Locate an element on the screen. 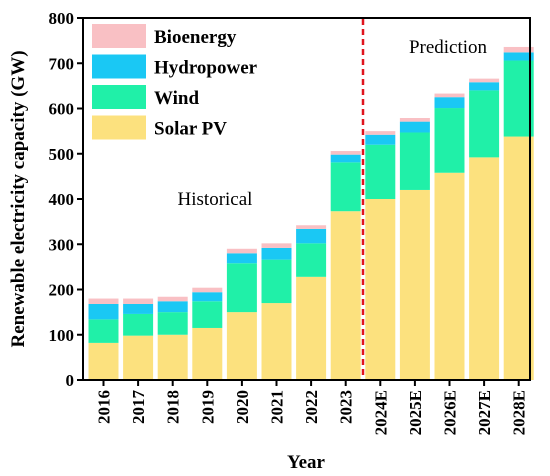 This screenshot has width=550, height=476. bar-solar-pv-2023 is located at coordinates (345, 295).